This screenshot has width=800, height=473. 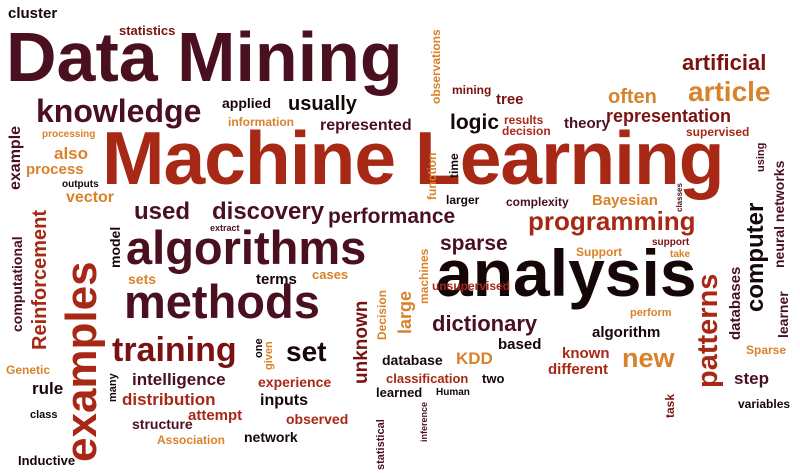 I want to click on word-observations: observations, so click(x=436, y=66).